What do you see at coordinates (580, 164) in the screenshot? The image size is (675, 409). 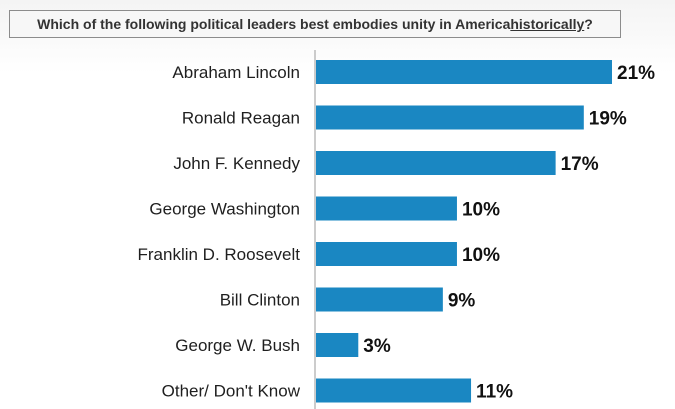 I see `value-label: 17%` at bounding box center [580, 164].